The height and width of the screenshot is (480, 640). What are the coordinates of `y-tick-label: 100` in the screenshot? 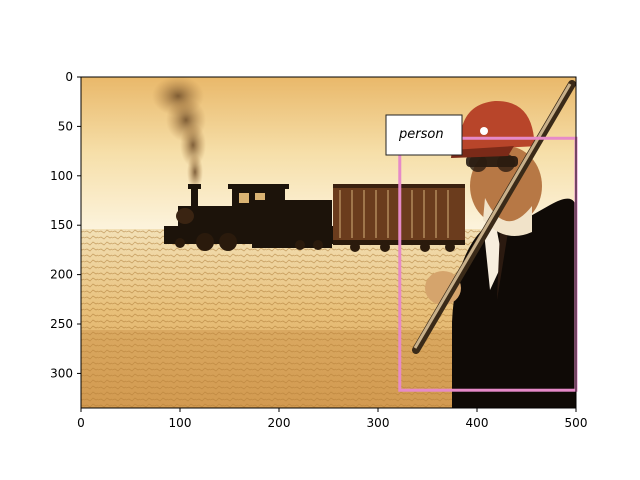 It's located at (61, 176).